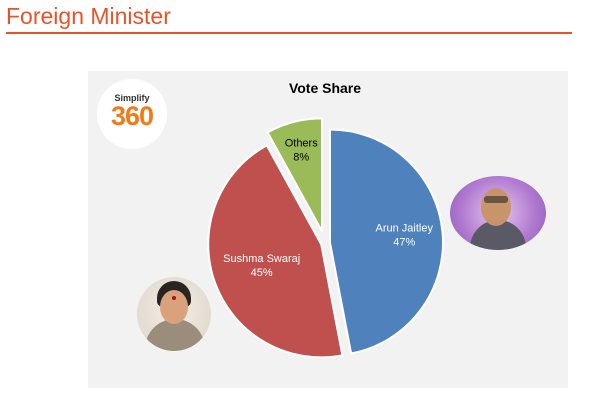 The height and width of the screenshot is (417, 600). I want to click on glasses-icon, so click(496, 199).